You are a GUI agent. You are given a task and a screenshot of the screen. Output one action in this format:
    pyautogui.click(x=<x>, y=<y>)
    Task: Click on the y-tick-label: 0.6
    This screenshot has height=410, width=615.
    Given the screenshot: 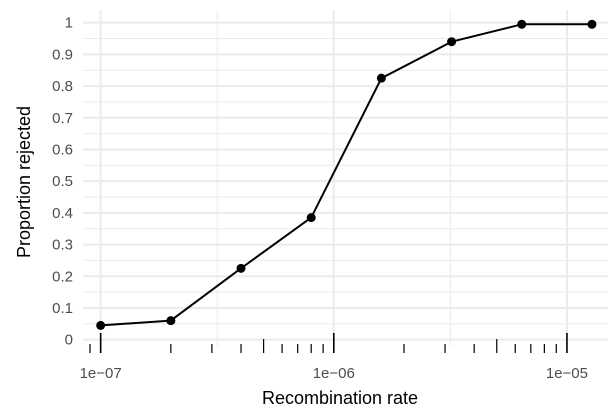 What is the action you would take?
    pyautogui.click(x=62, y=149)
    